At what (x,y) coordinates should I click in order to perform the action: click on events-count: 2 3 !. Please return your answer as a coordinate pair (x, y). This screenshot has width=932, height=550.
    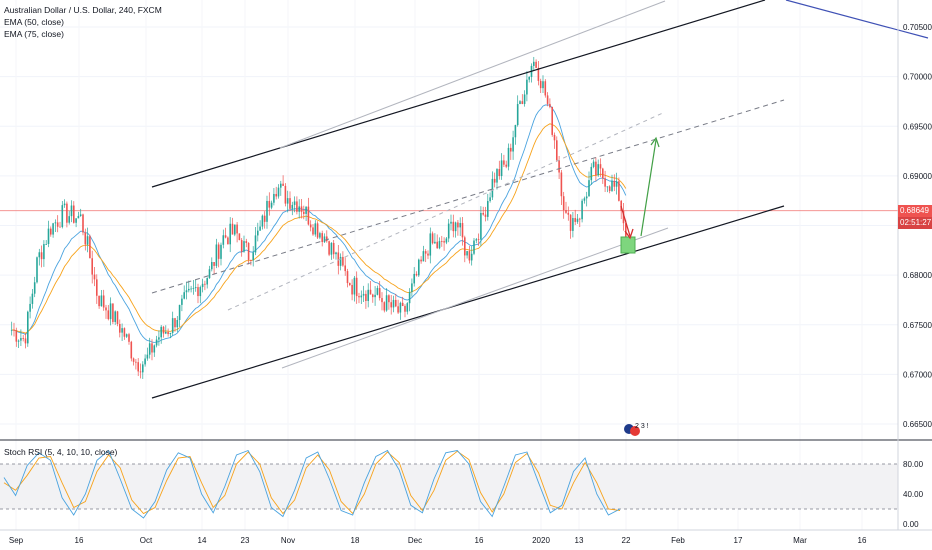
    Looking at the image, I should click on (642, 426).